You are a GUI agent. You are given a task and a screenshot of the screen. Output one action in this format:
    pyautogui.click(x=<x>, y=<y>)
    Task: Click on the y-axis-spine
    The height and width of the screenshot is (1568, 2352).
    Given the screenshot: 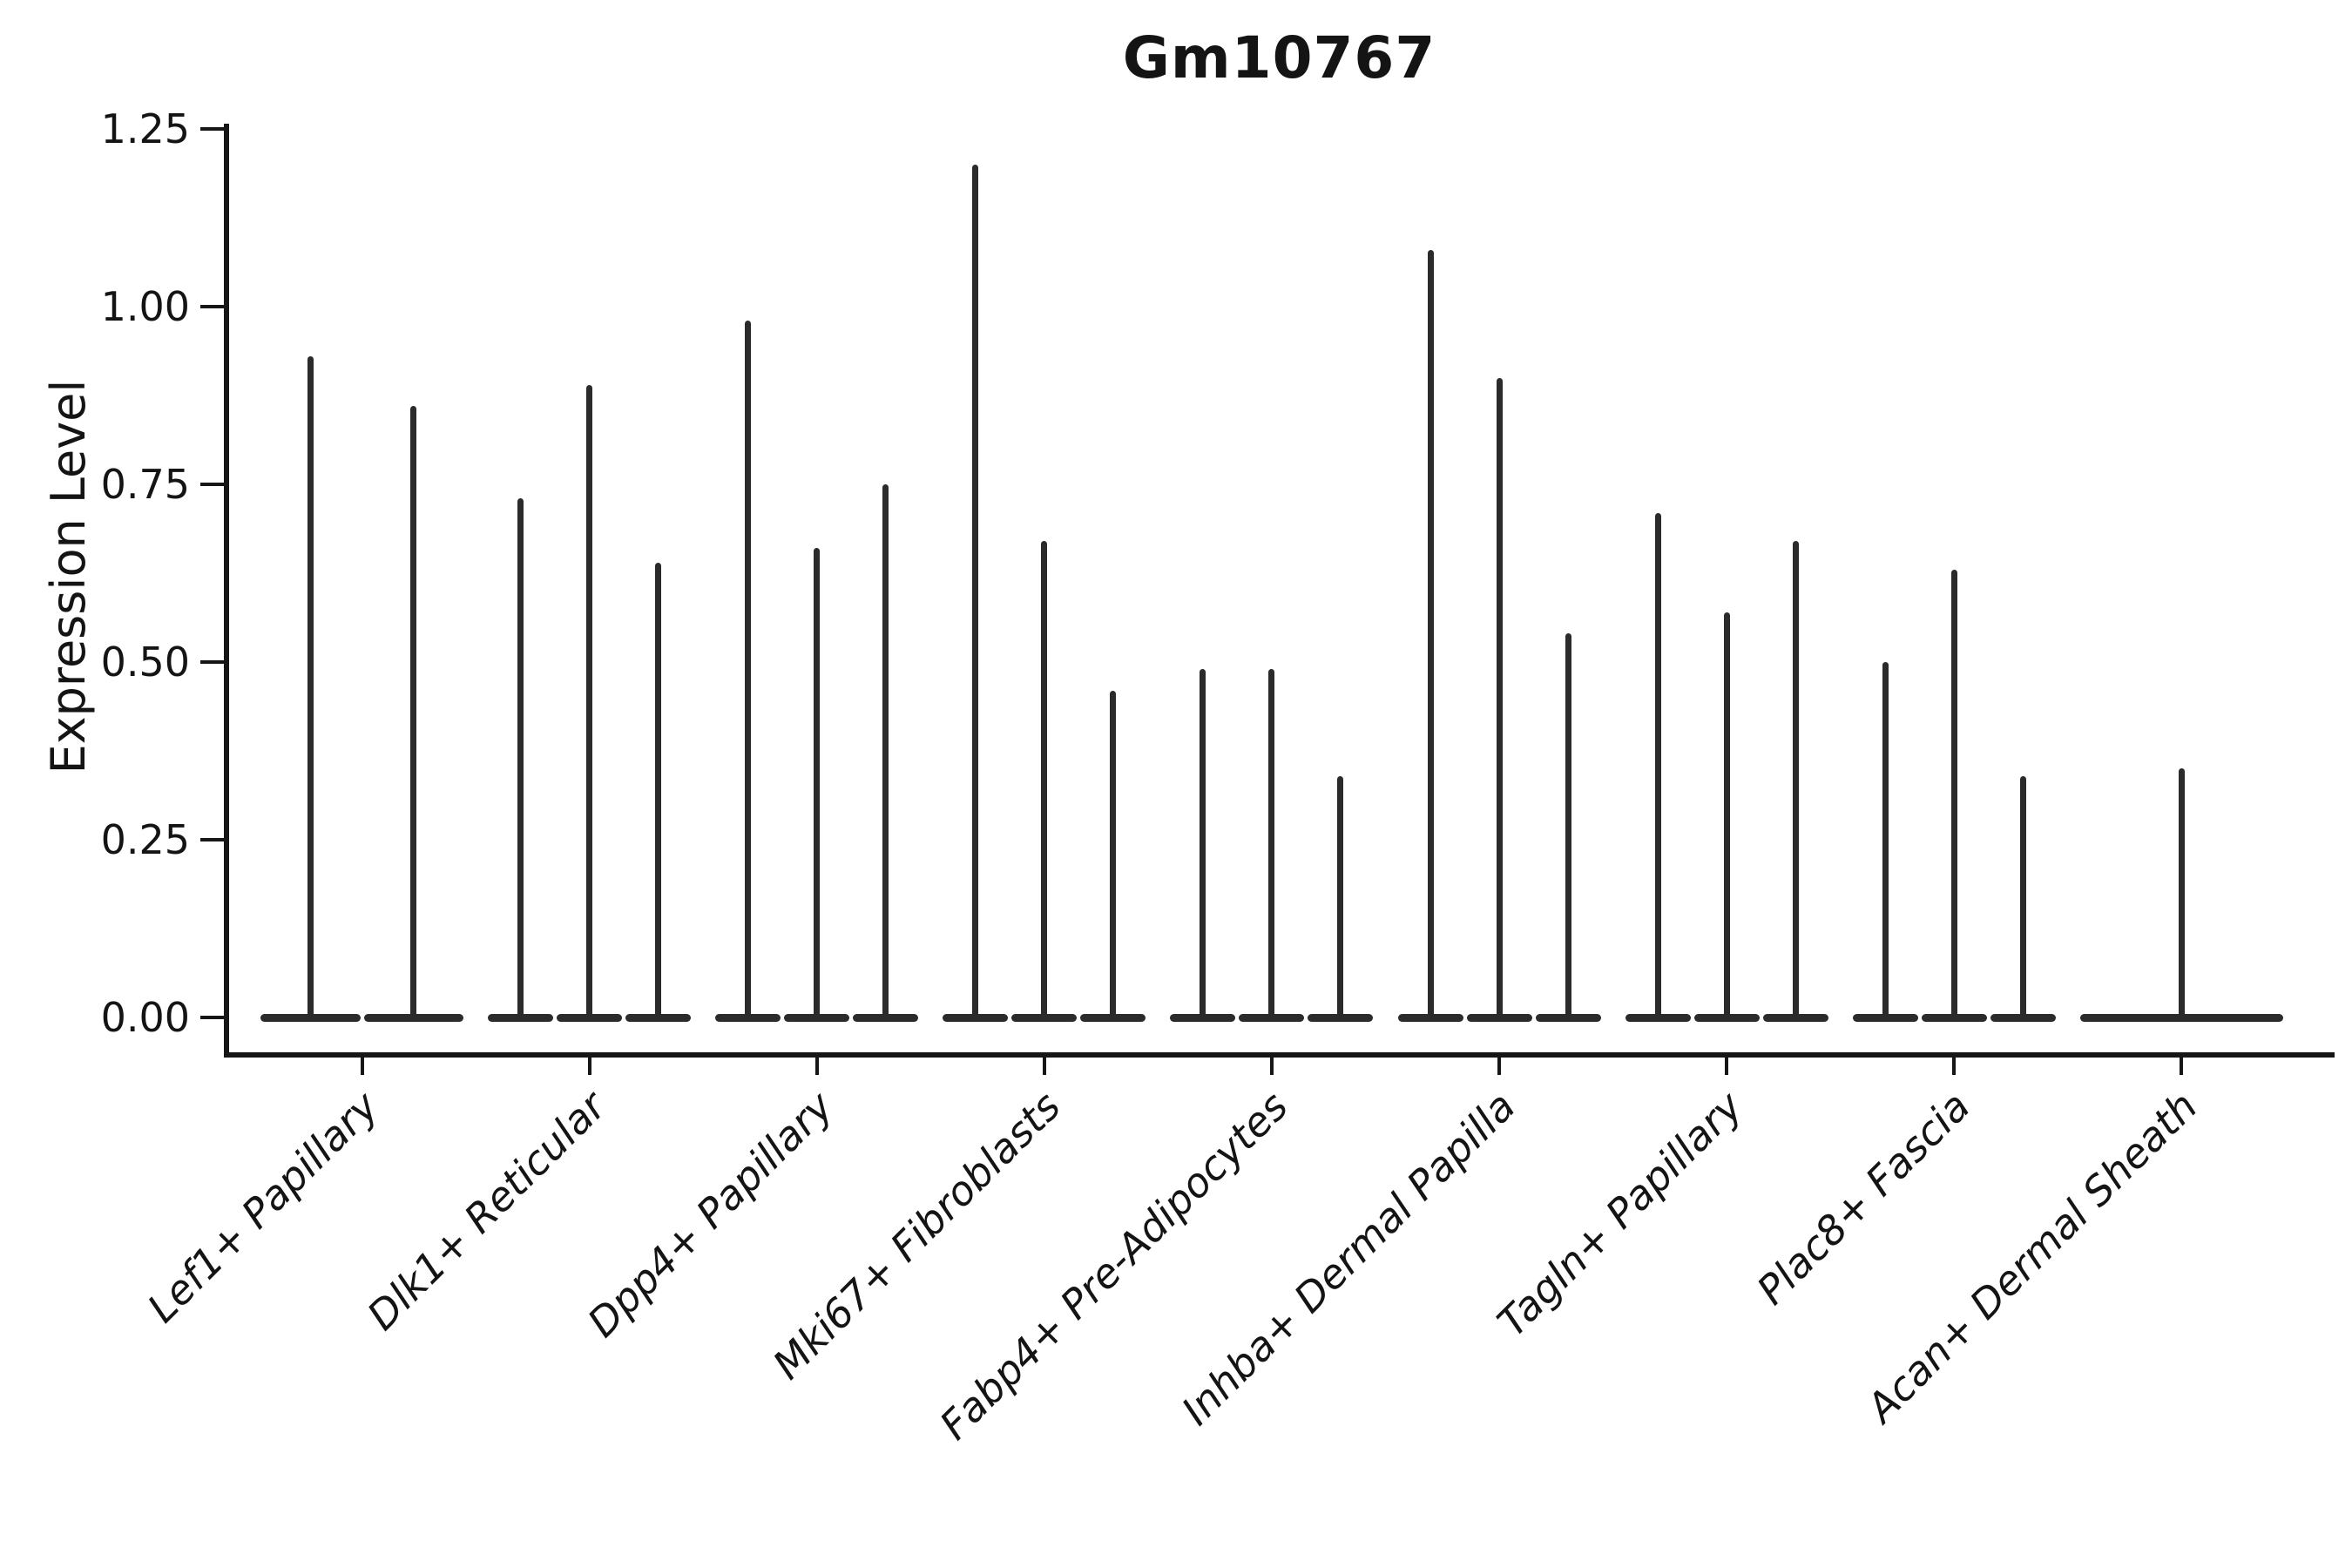 What is the action you would take?
    pyautogui.click(x=226, y=588)
    